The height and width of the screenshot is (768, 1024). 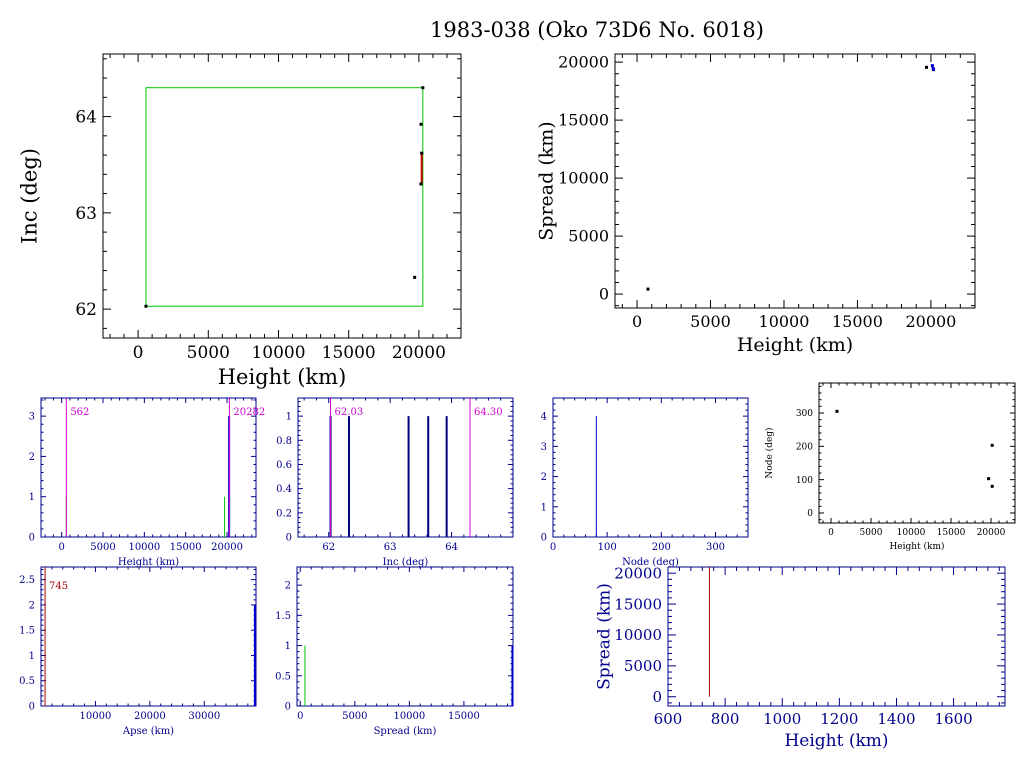 I want to click on x-tick-label: 64, so click(x=451, y=547).